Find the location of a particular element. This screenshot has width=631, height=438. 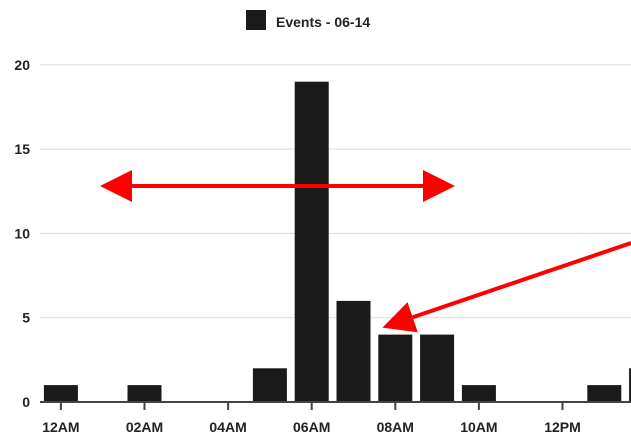

y-tick-label: 5 is located at coordinates (26, 318).